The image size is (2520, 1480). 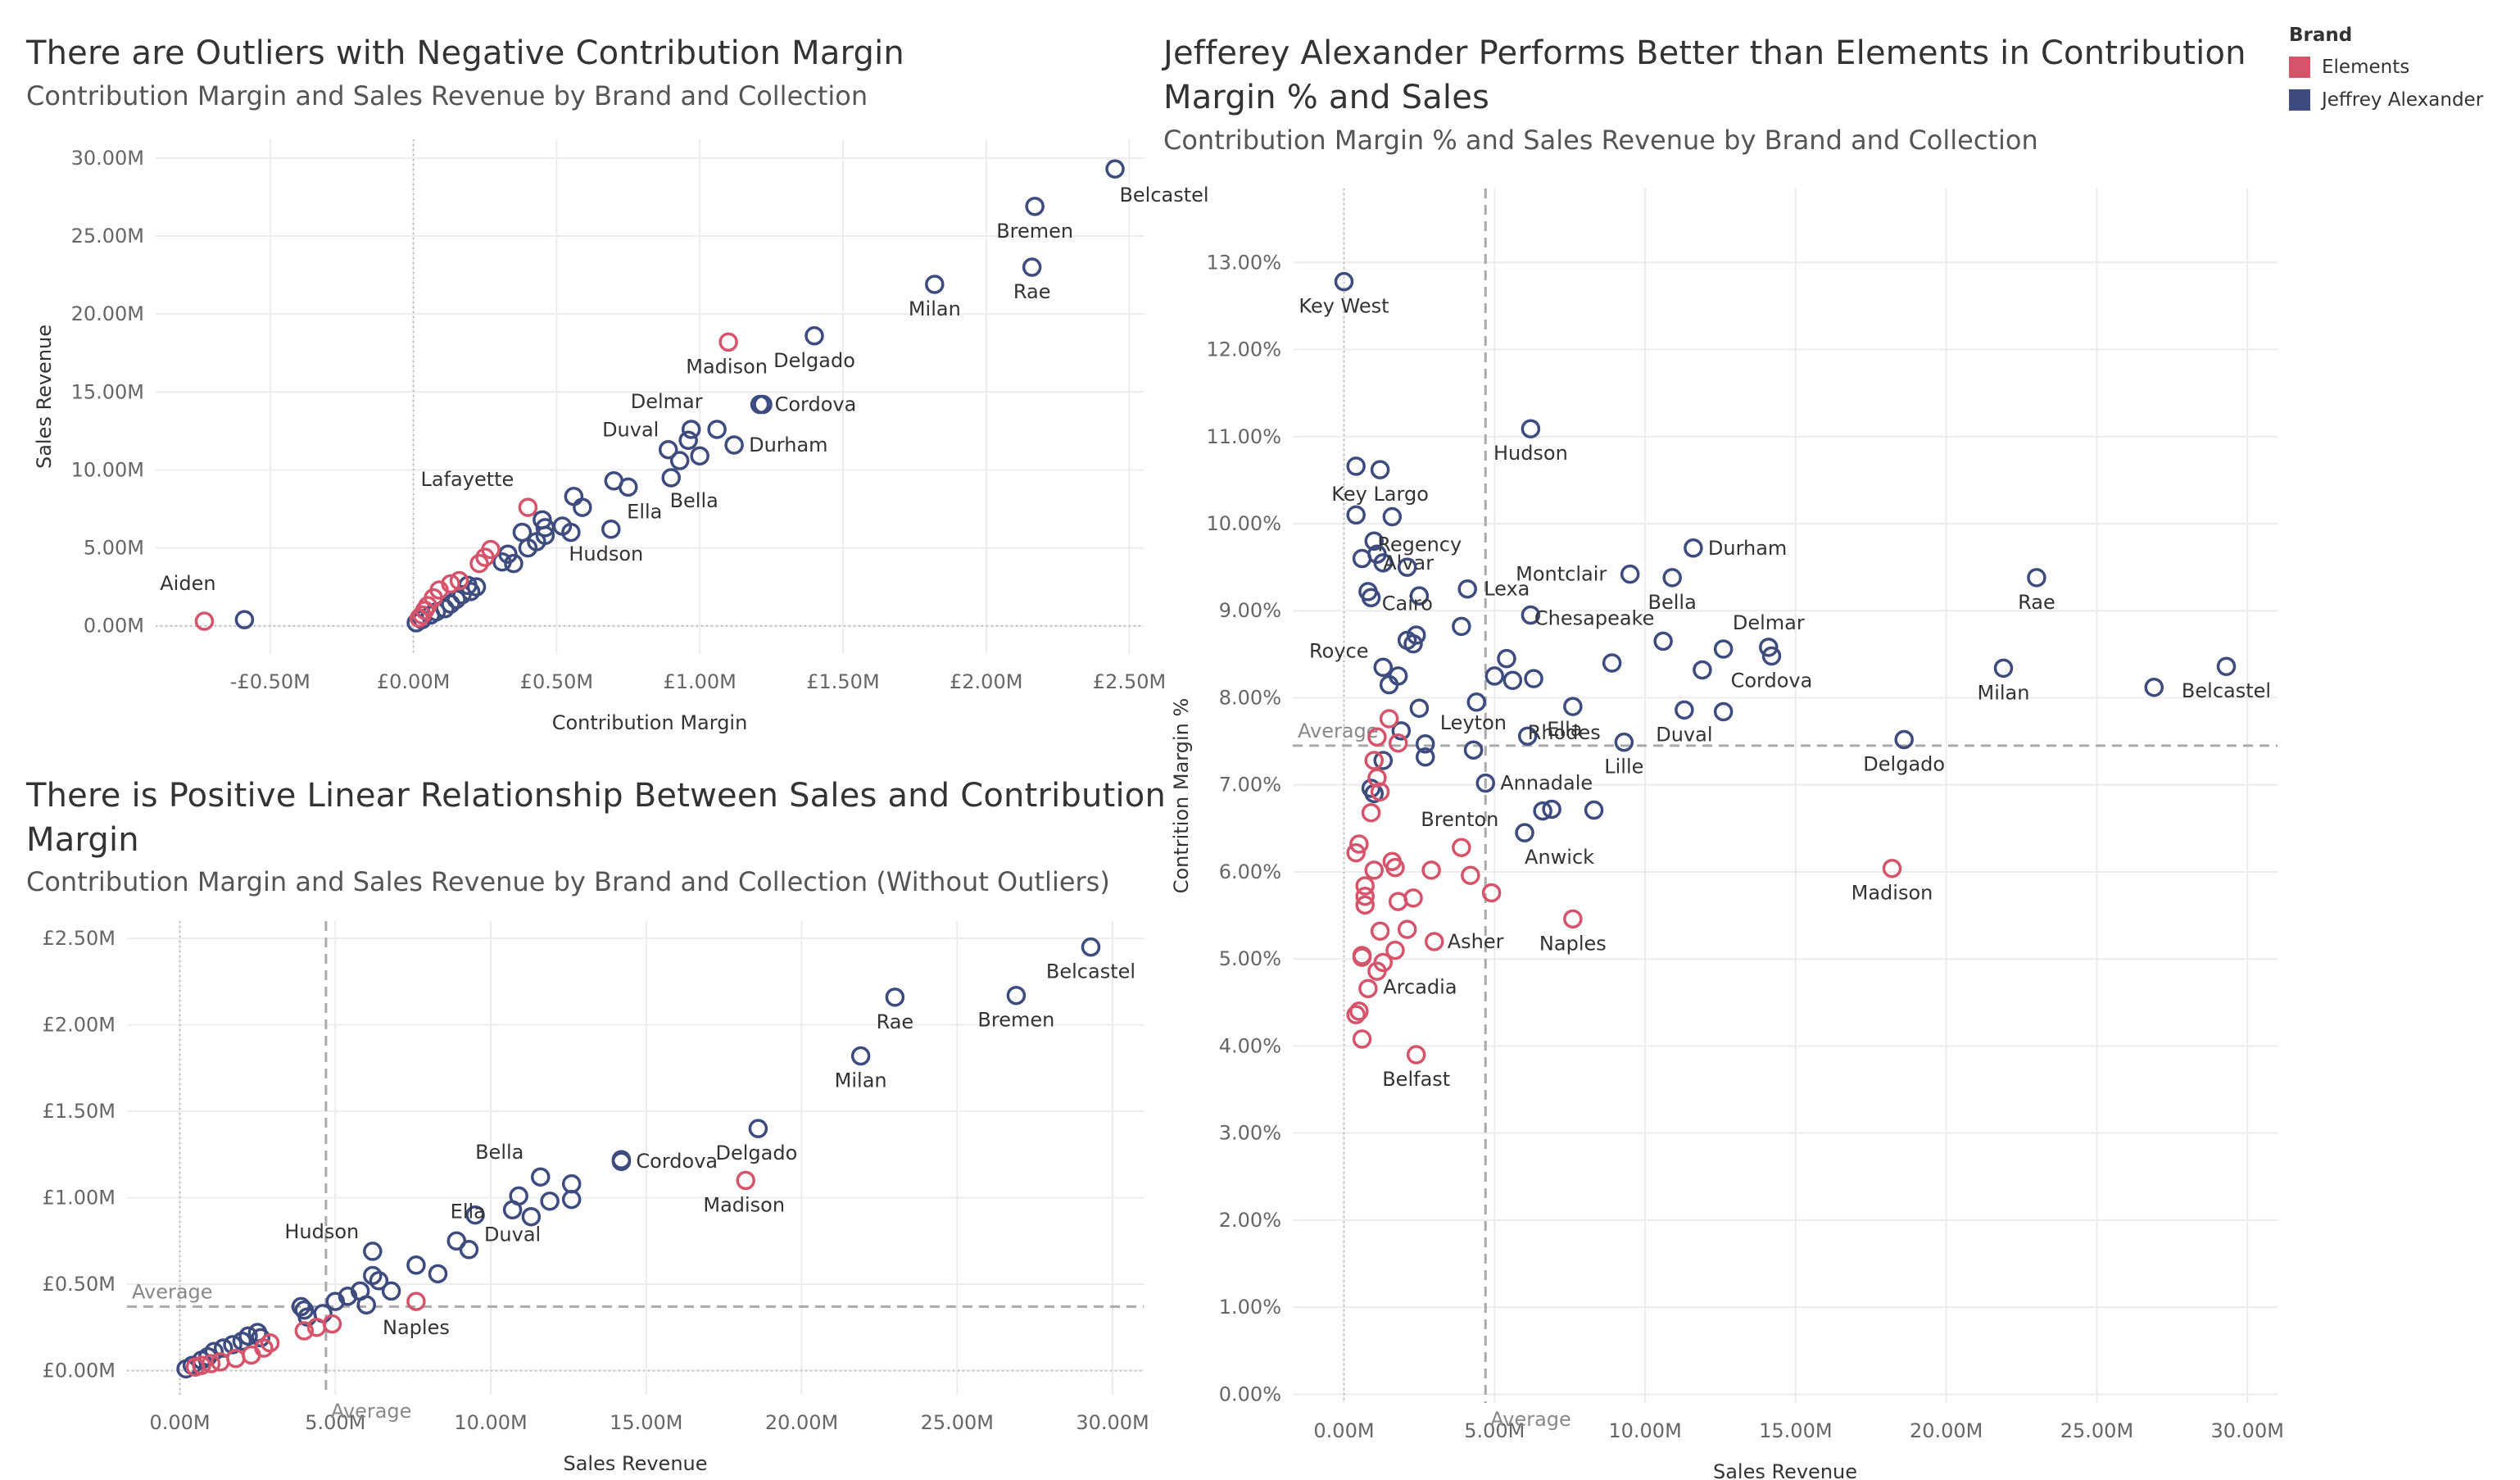 What do you see at coordinates (1785, 1470) in the screenshot?
I see `sales-revenue-axis-title: Sales Revenue` at bounding box center [1785, 1470].